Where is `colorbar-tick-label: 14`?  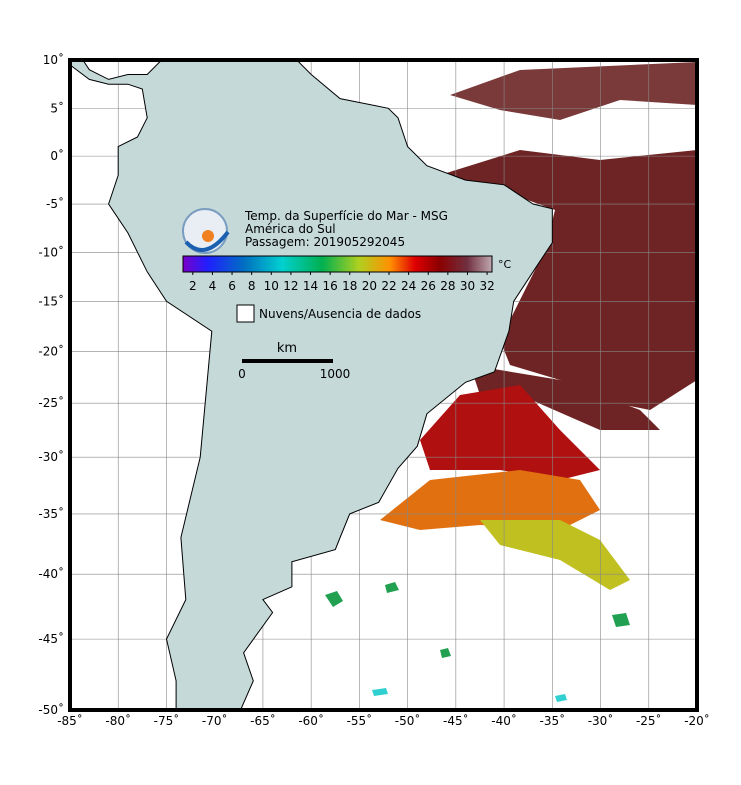
colorbar-tick-label: 14 is located at coordinates (310, 286).